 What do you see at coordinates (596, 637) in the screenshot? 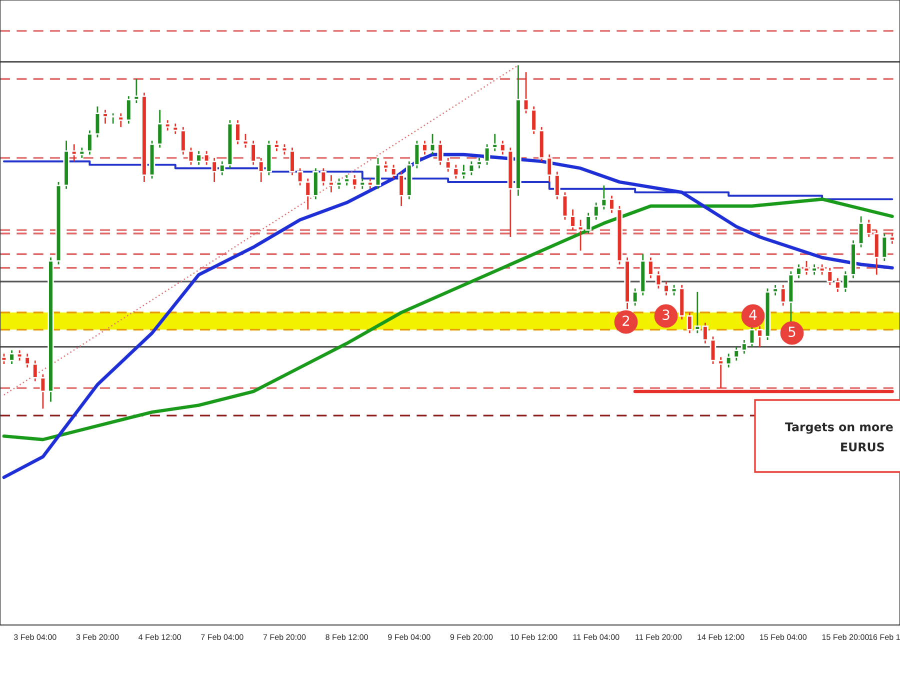
I see `x-tick-label: 11 Feb 04:00` at bounding box center [596, 637].